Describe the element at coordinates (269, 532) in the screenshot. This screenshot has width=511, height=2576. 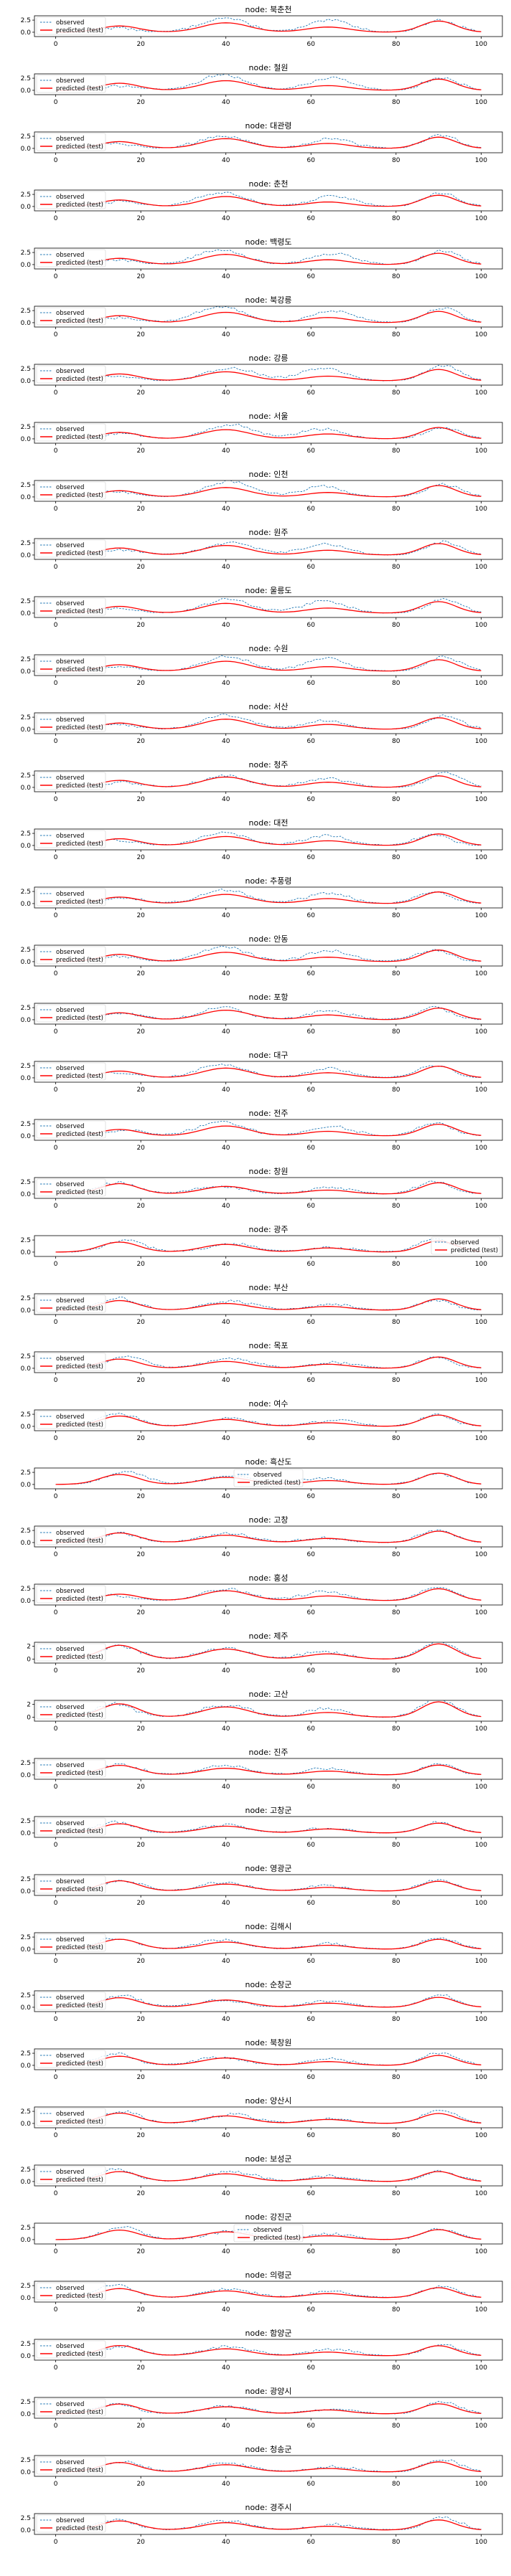
I see `panel-title: node: 원주` at that location.